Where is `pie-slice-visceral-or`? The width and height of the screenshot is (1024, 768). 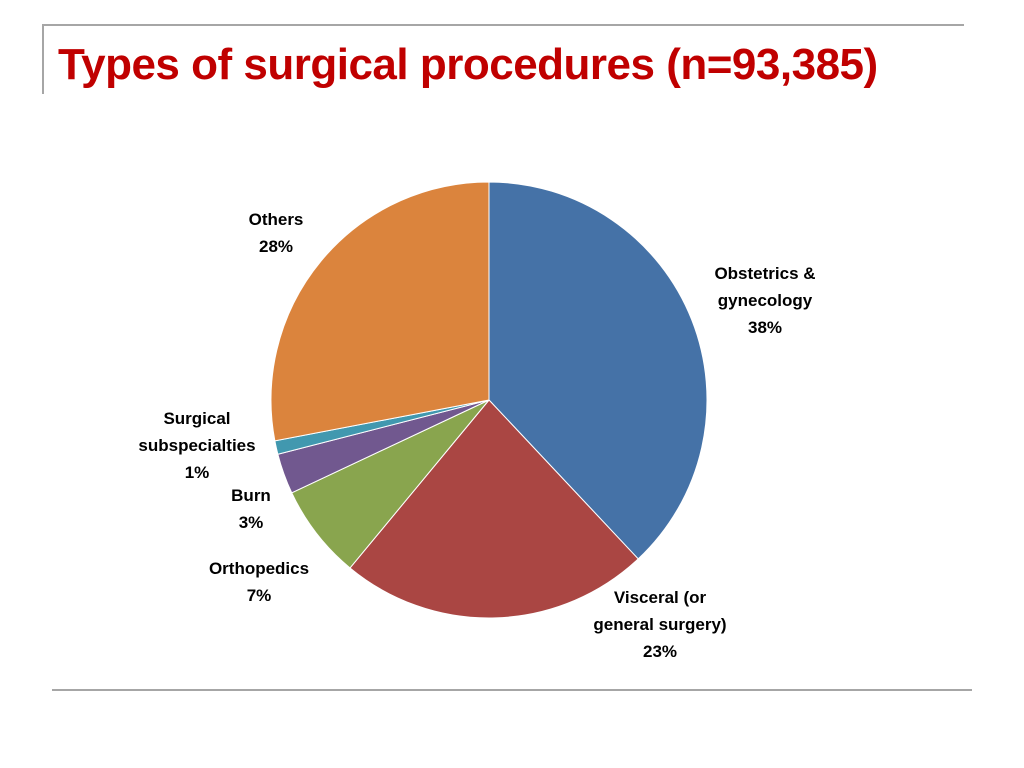
pie-slice-visceral-or is located at coordinates (494, 509).